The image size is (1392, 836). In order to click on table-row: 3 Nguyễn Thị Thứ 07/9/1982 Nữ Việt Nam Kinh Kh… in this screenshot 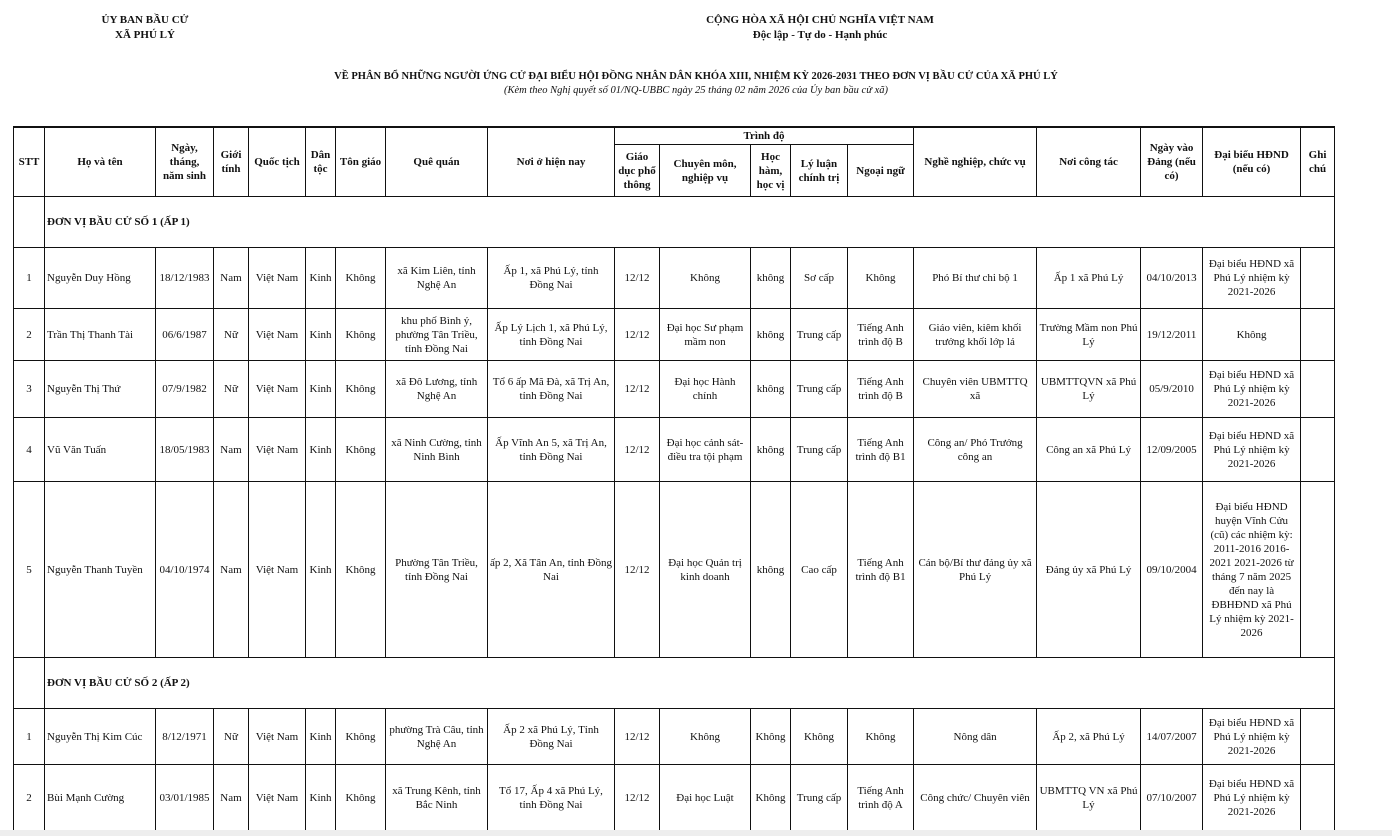, I will do `click(674, 389)`.